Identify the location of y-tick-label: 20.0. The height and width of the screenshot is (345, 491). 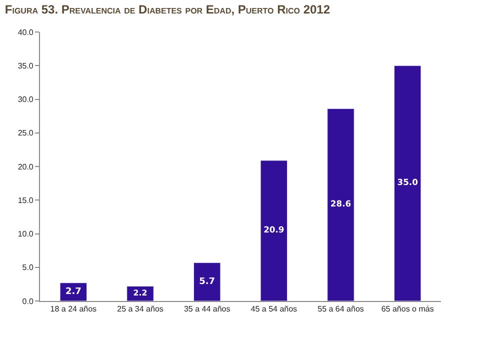
(26, 167).